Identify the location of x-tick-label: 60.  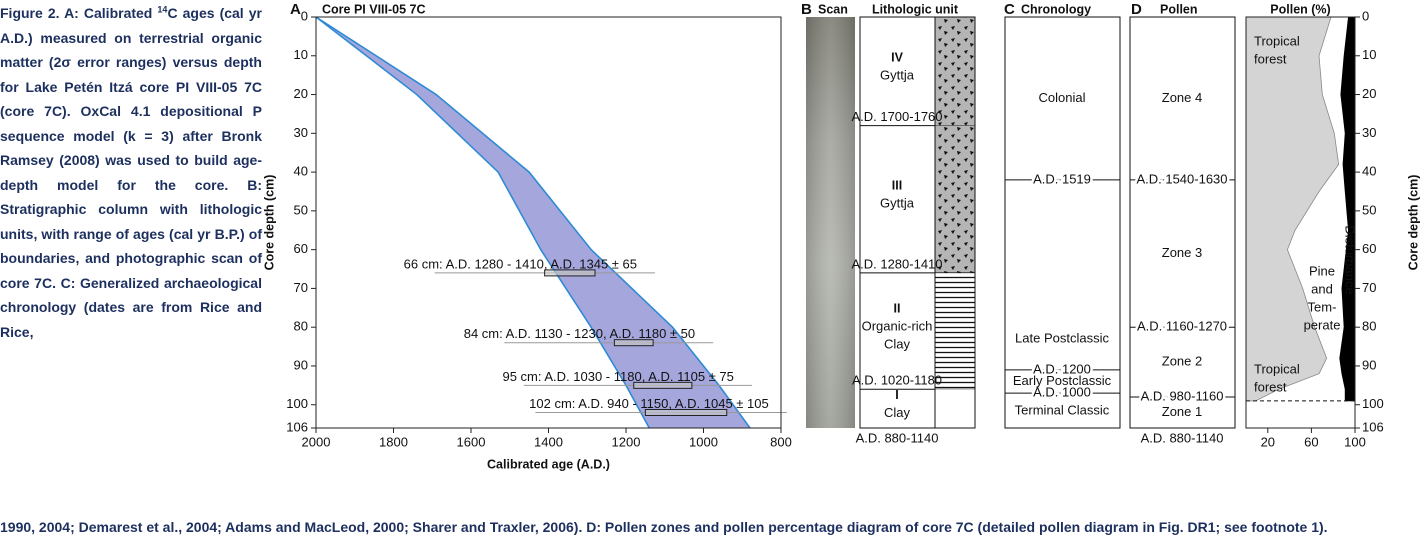
(1311, 441).